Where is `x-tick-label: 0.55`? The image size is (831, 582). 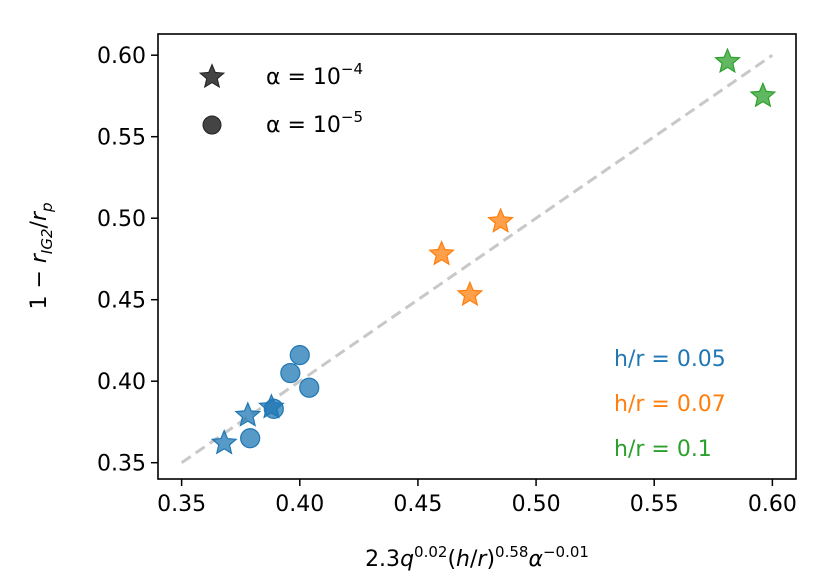
x-tick-label: 0.55 is located at coordinates (654, 504).